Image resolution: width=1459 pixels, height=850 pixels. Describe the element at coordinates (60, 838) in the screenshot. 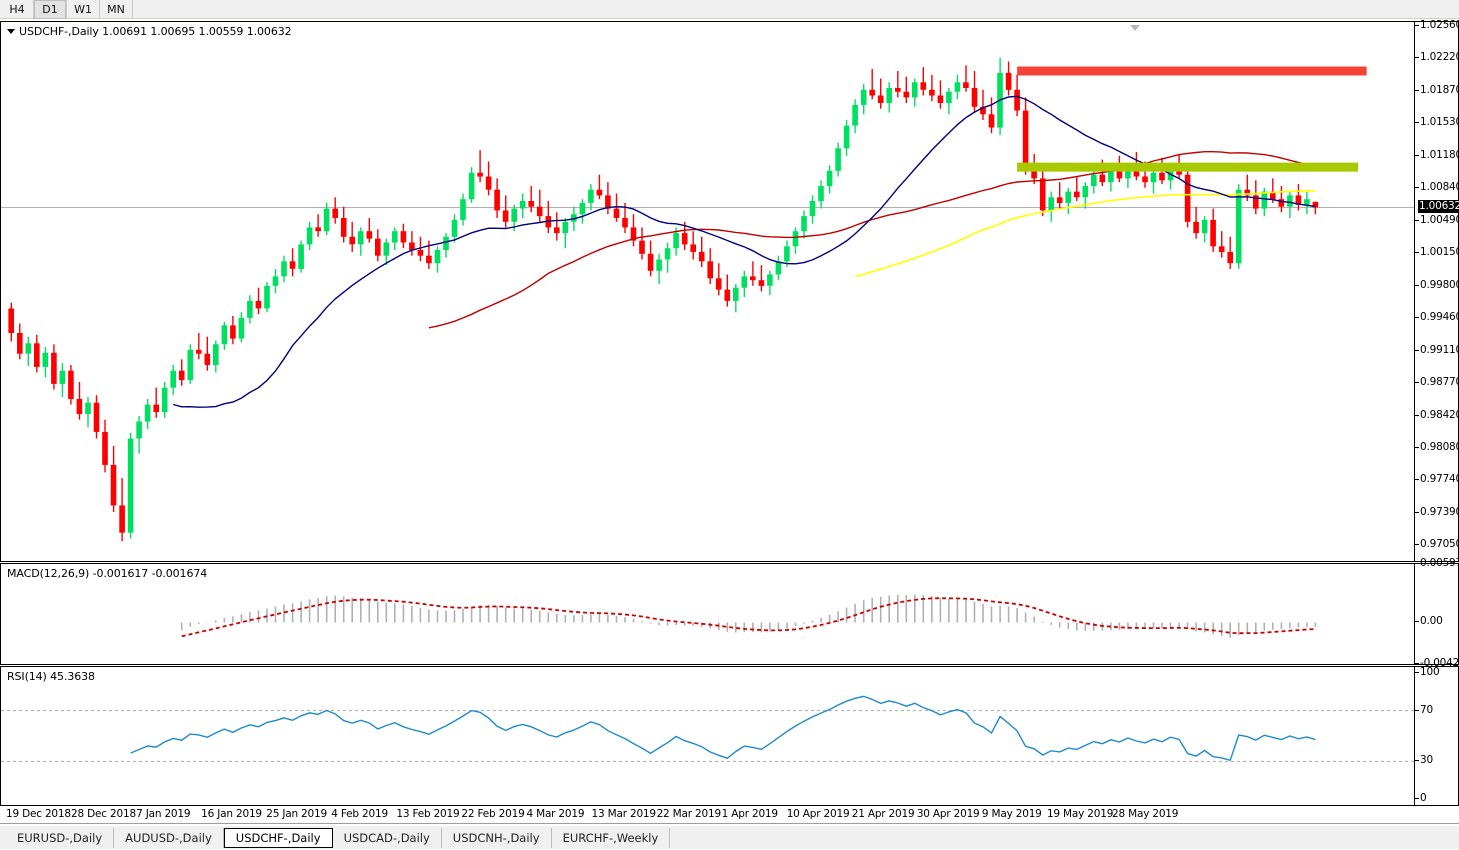

I see `chart-tab-eurusd: EURUSD-,Daily` at that location.